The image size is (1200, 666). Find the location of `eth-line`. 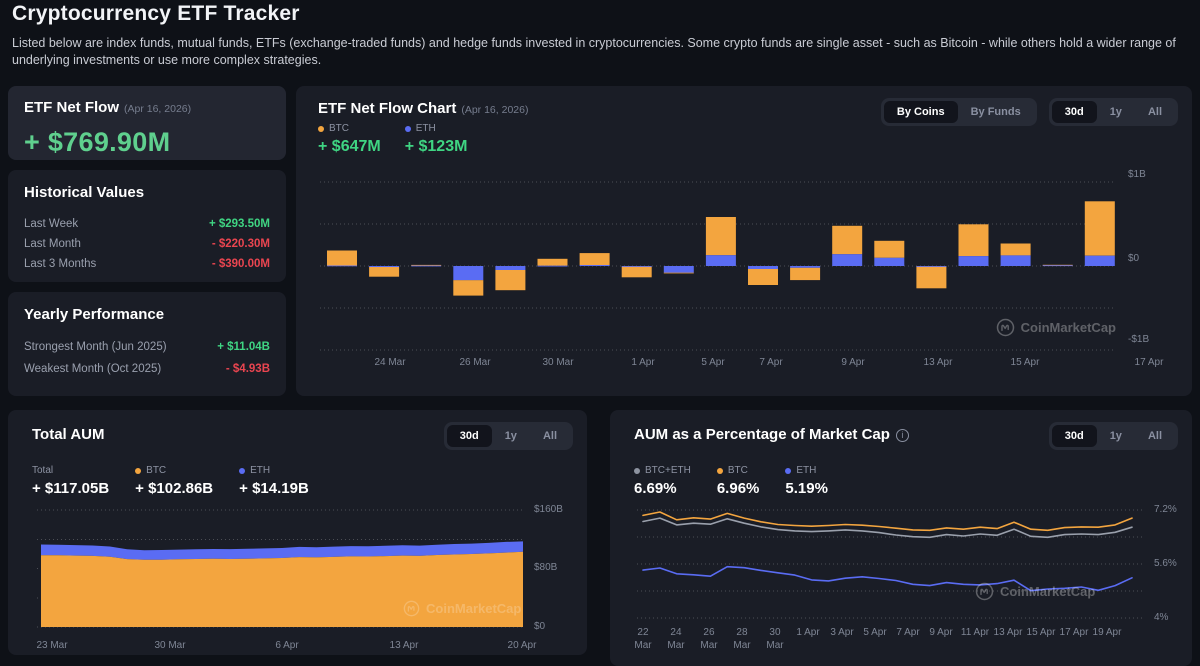

eth-line is located at coordinates (887, 578).